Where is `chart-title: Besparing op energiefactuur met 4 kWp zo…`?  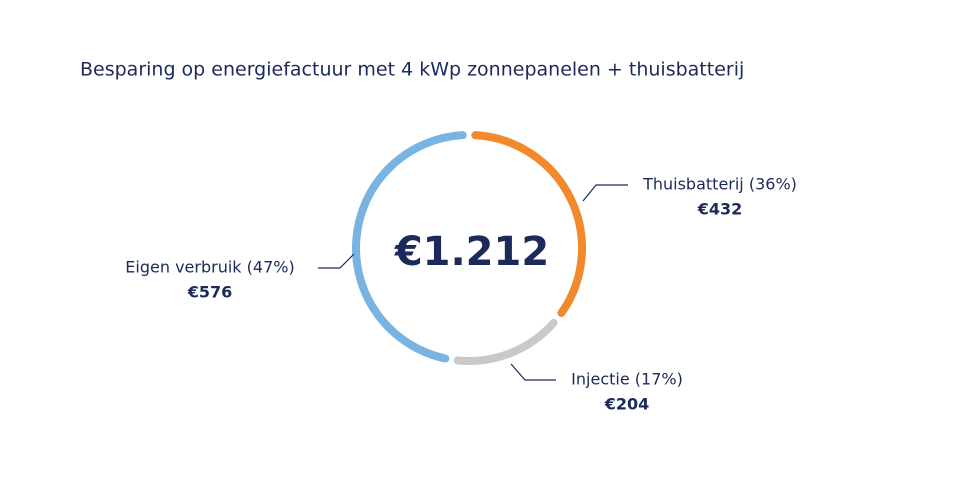 chart-title: Besparing op energiefactuur met 4 kWp zo… is located at coordinates (412, 70).